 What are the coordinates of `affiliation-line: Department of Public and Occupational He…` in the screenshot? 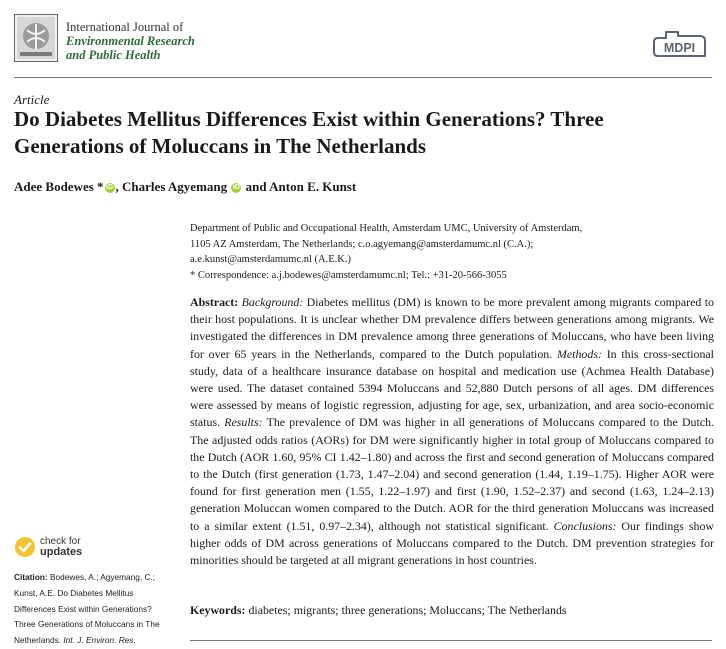 It's located at (386, 228).